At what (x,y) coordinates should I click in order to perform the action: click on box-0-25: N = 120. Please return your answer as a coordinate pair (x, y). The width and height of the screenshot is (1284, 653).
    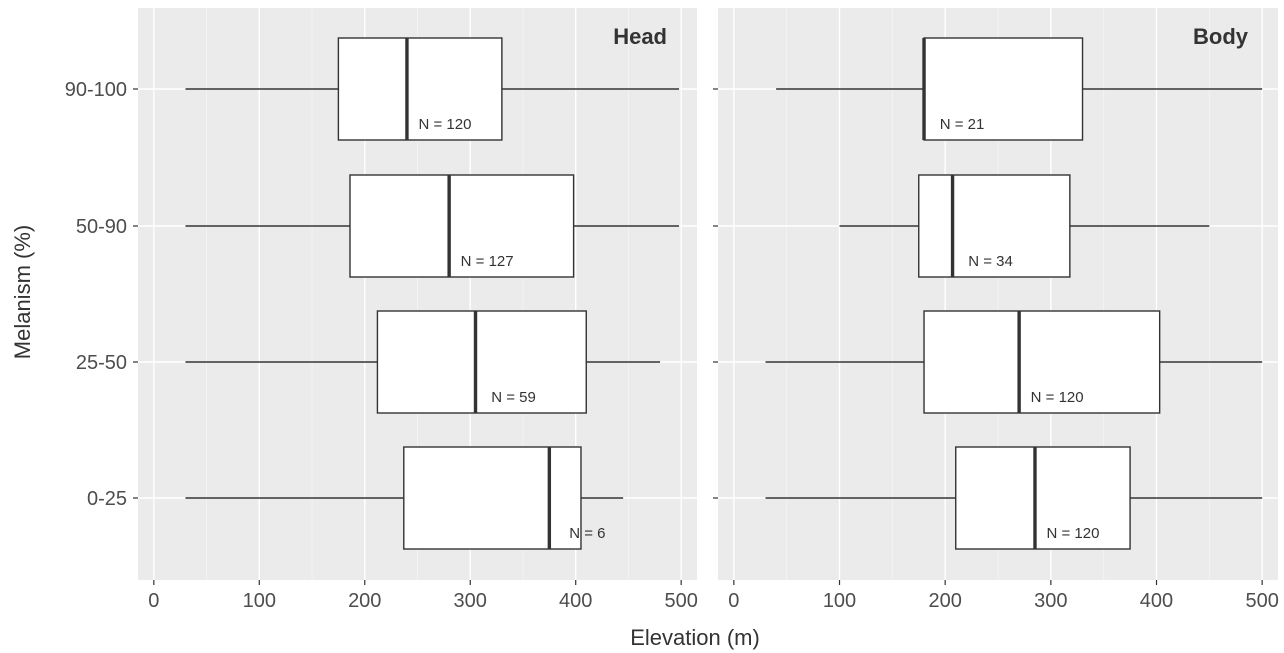
    Looking at the image, I should click on (1014, 498).